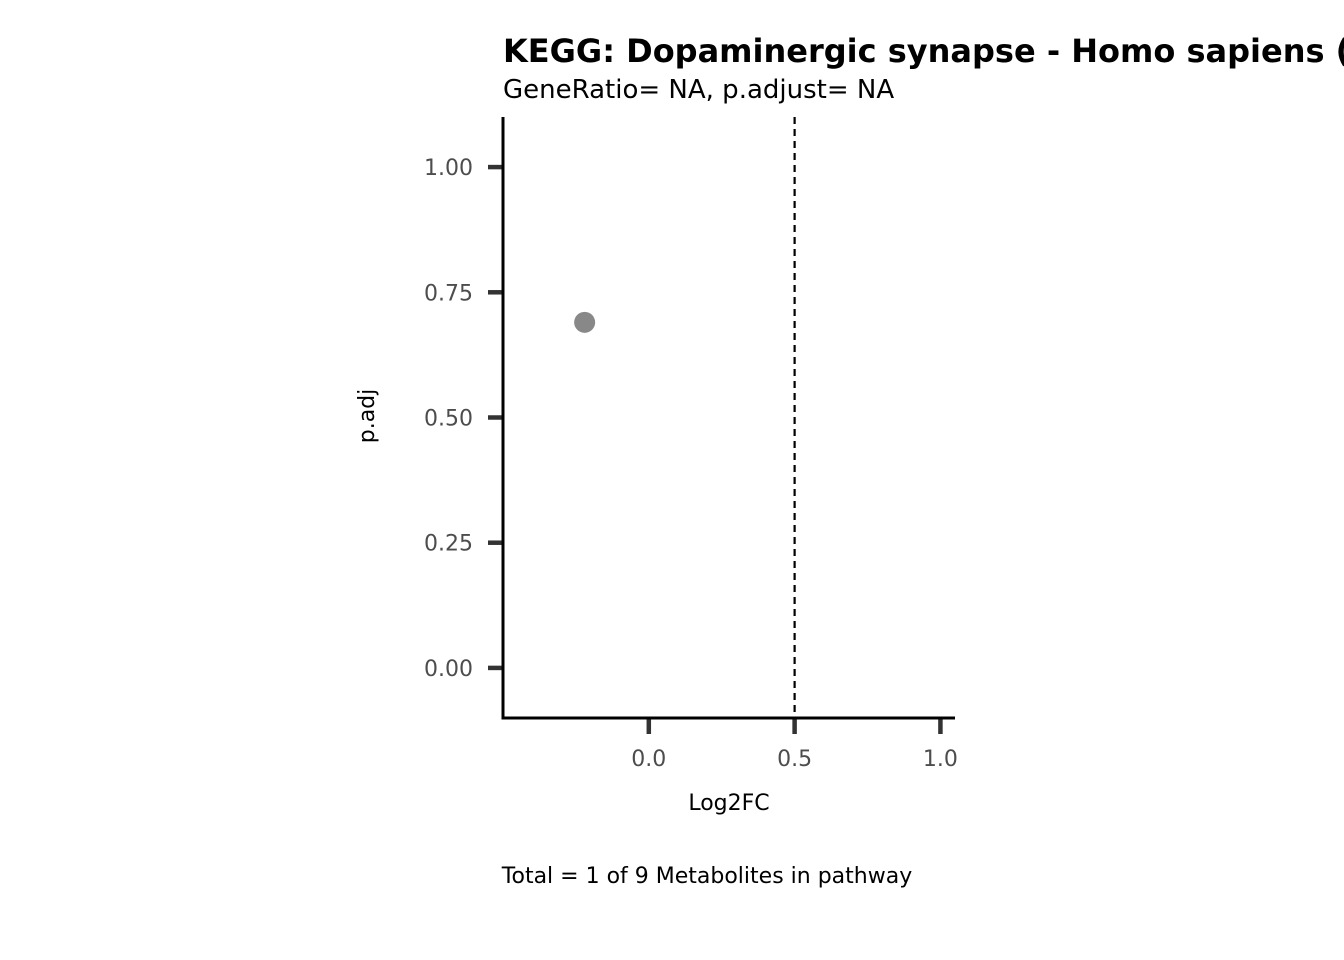 This screenshot has height=960, width=1344. Describe the element at coordinates (940, 759) in the screenshot. I see `x-tick-label: 1.0` at that location.